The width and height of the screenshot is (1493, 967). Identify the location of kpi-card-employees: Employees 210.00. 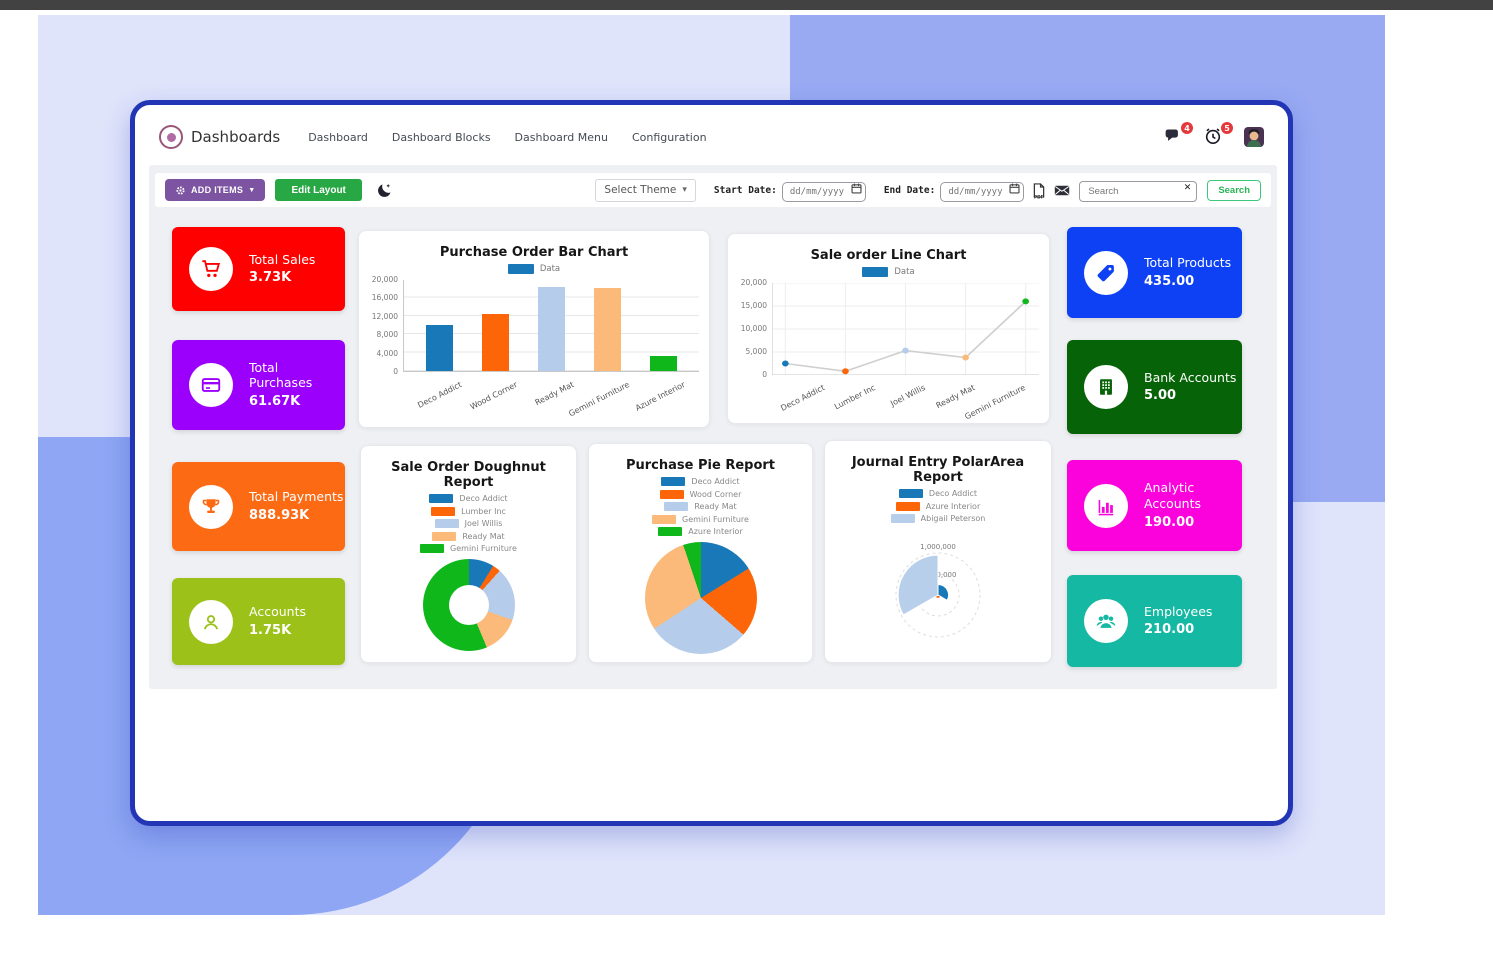
(1154, 621).